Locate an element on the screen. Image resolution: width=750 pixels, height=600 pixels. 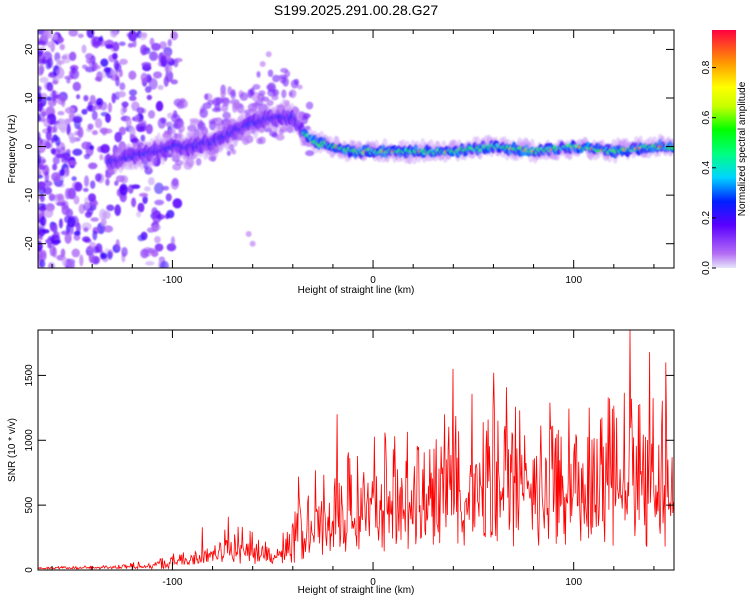
colorbar-tick-label: 0.0 is located at coordinates (706, 268).